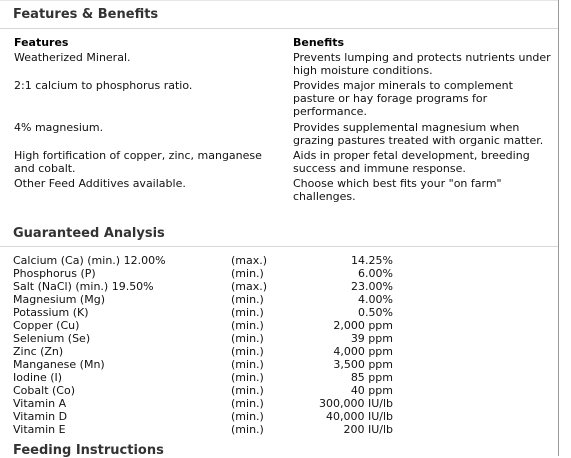 The height and width of the screenshot is (458, 571). I want to click on features-header: Features, so click(41, 42).